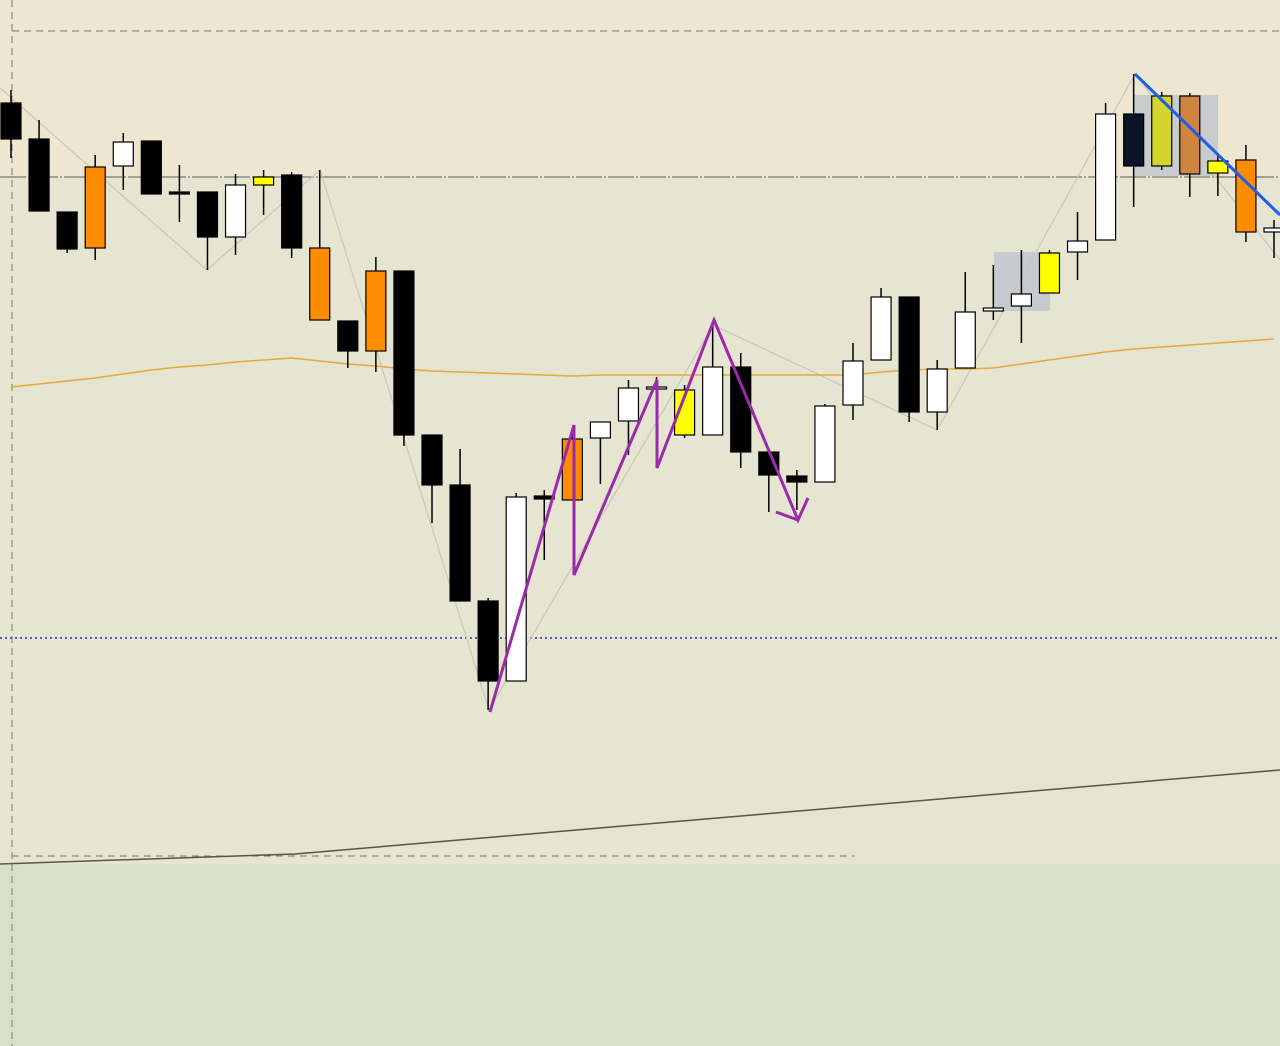 Image resolution: width=1280 pixels, height=1046 pixels. I want to click on blue-trend-line, so click(1206, 144).